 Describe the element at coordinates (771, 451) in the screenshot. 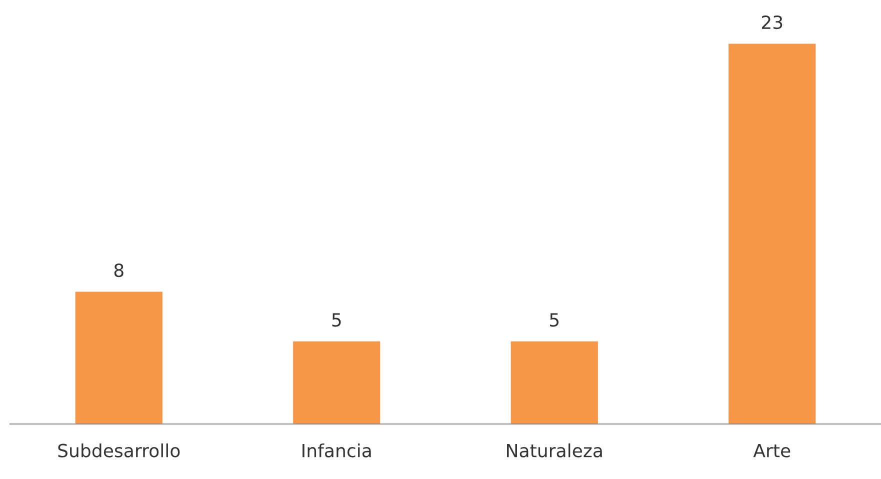

I see `x-tick-label: Arte` at that location.